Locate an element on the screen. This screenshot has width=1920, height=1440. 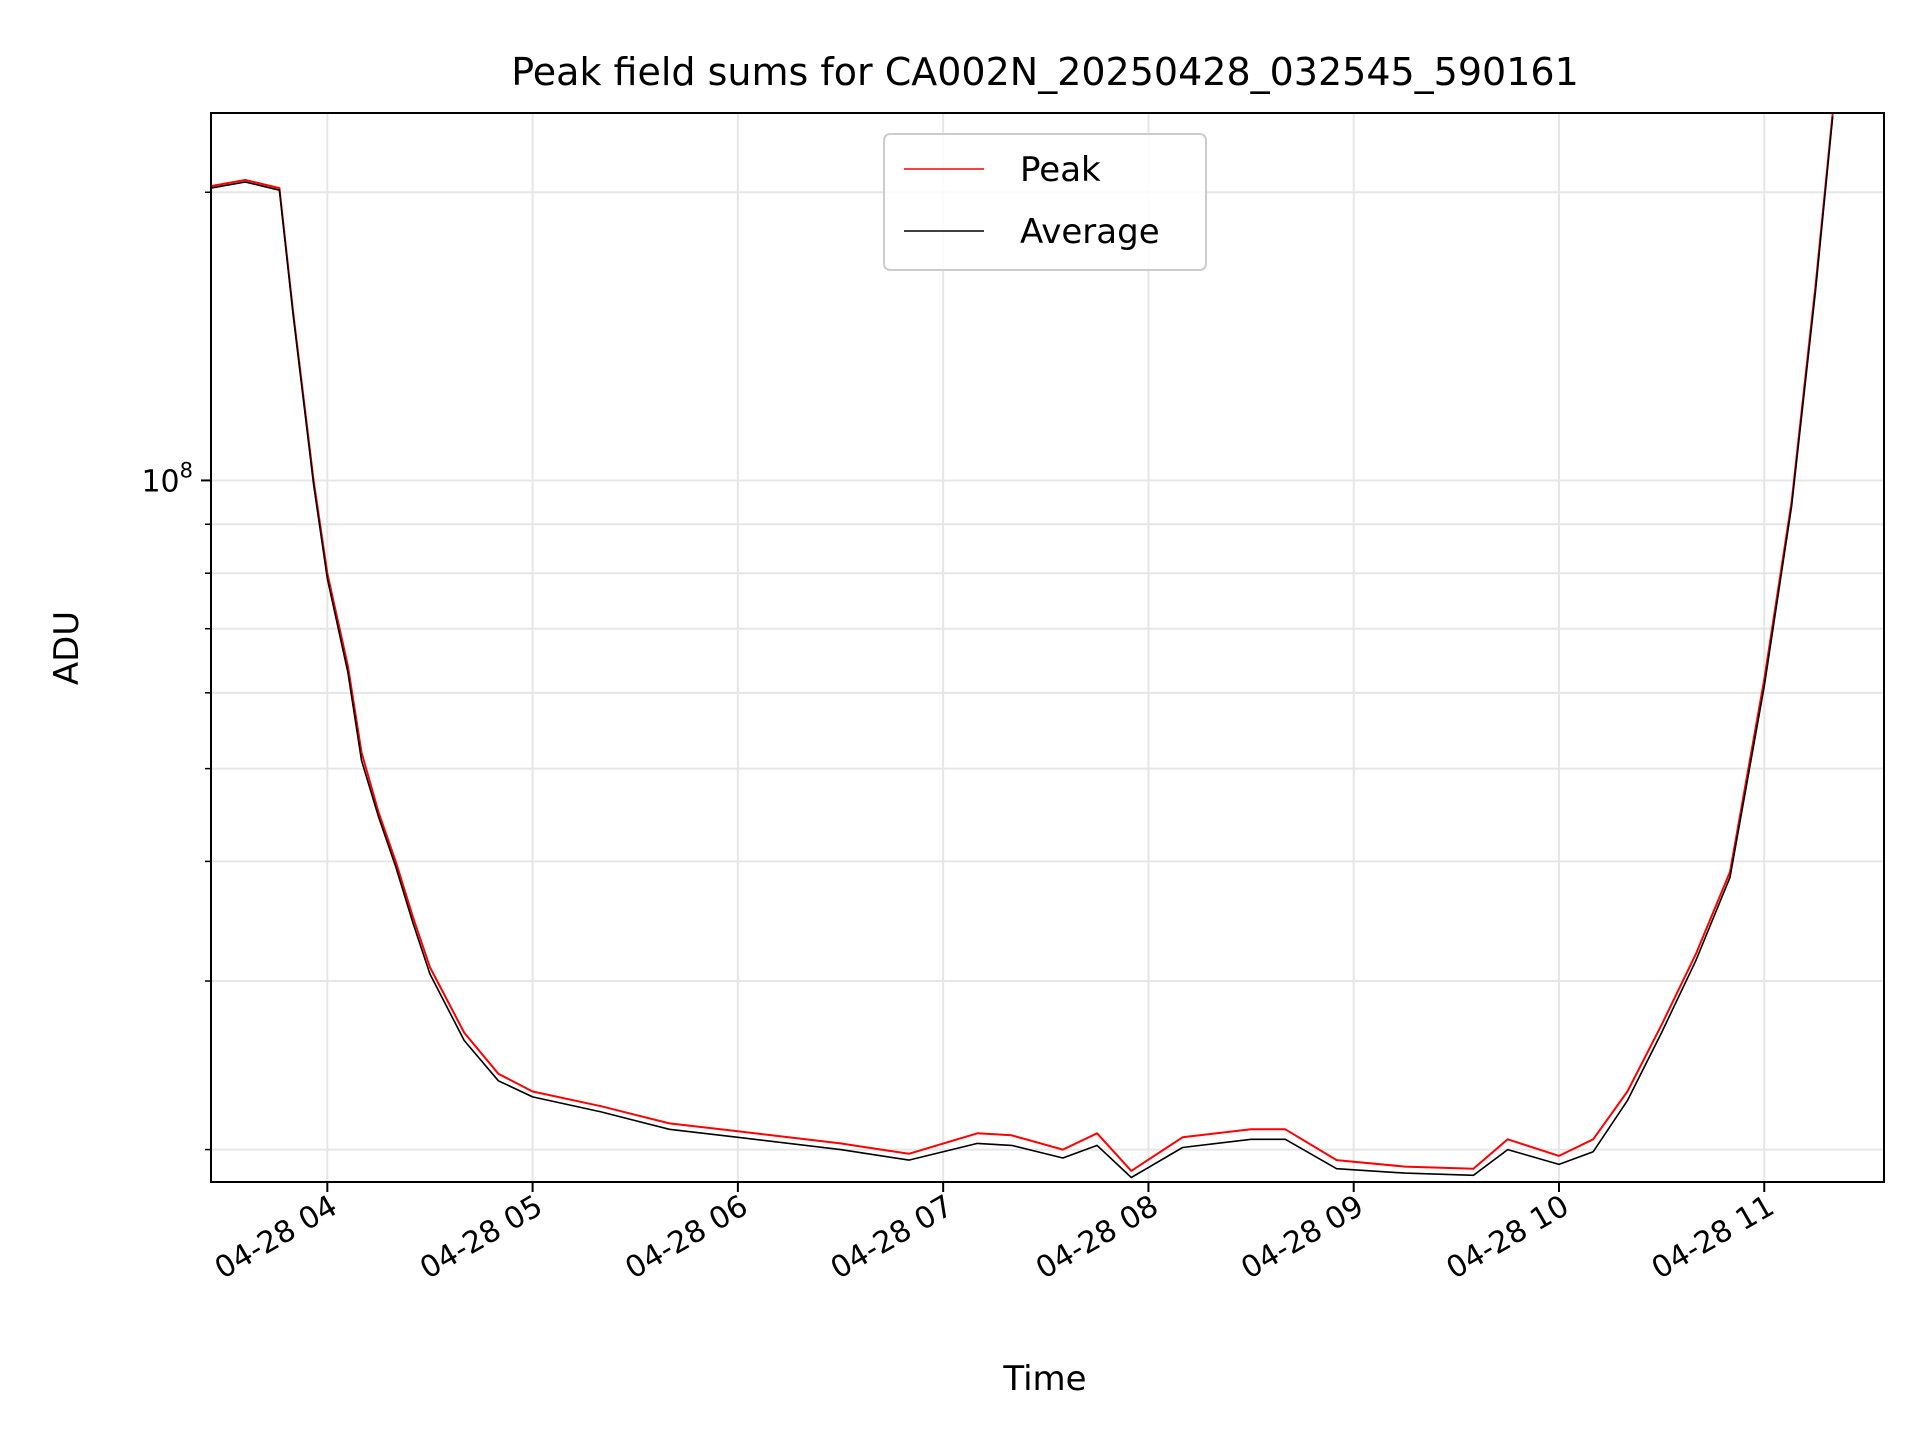
x-tick-label: 04-28 08 is located at coordinates (1097, 1238).